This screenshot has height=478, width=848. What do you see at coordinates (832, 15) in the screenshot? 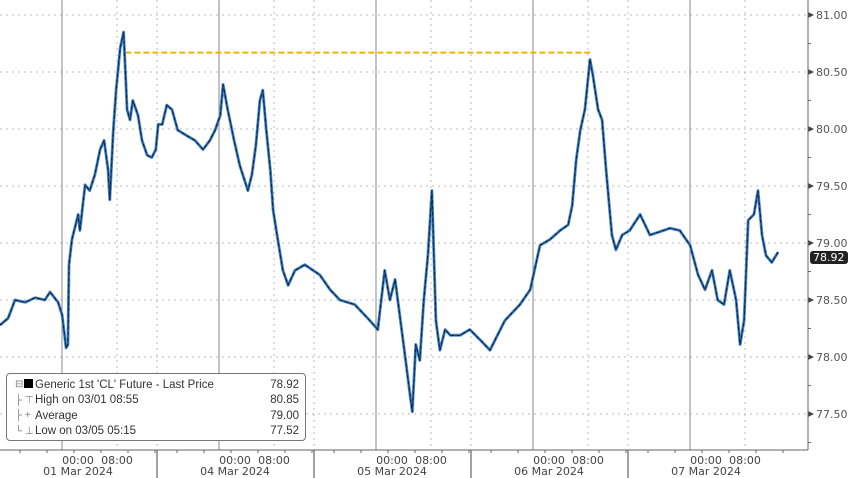
I see `y-tick-label: 81.00` at bounding box center [832, 15].